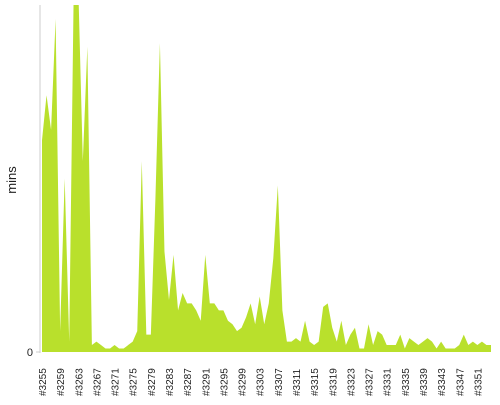 This screenshot has height=405, width=500. What do you see at coordinates (370, 382) in the screenshot?
I see `x-tick-label: #3327` at bounding box center [370, 382].